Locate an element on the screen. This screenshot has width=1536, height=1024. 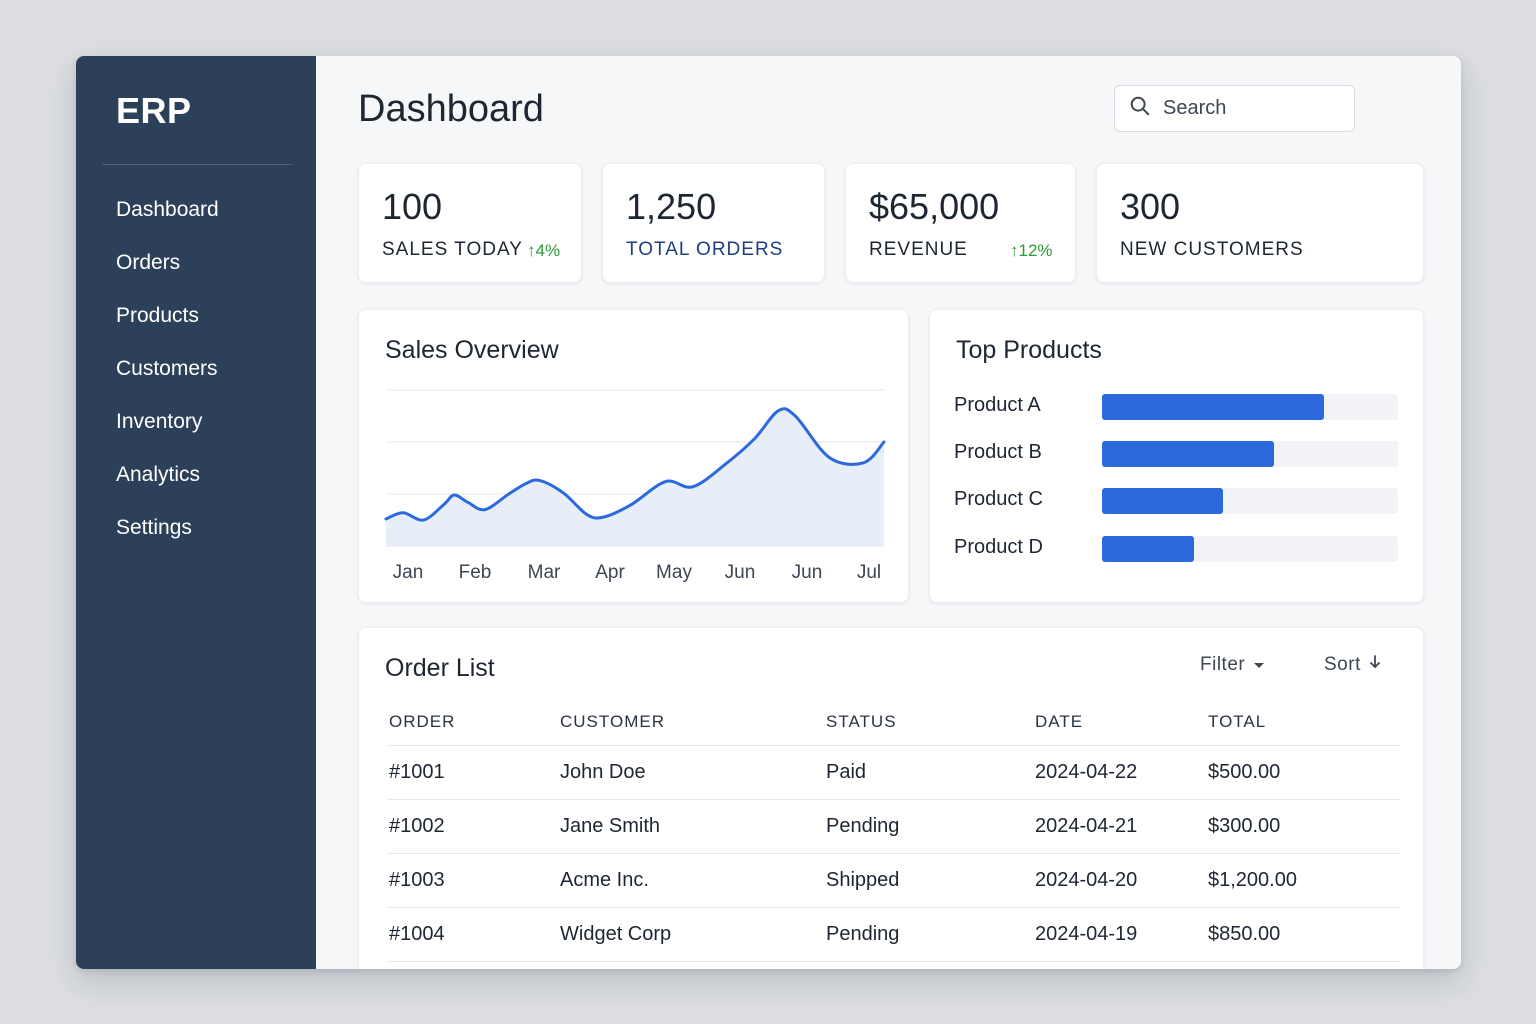
order-total: $1,200.00 is located at coordinates (1303, 880).